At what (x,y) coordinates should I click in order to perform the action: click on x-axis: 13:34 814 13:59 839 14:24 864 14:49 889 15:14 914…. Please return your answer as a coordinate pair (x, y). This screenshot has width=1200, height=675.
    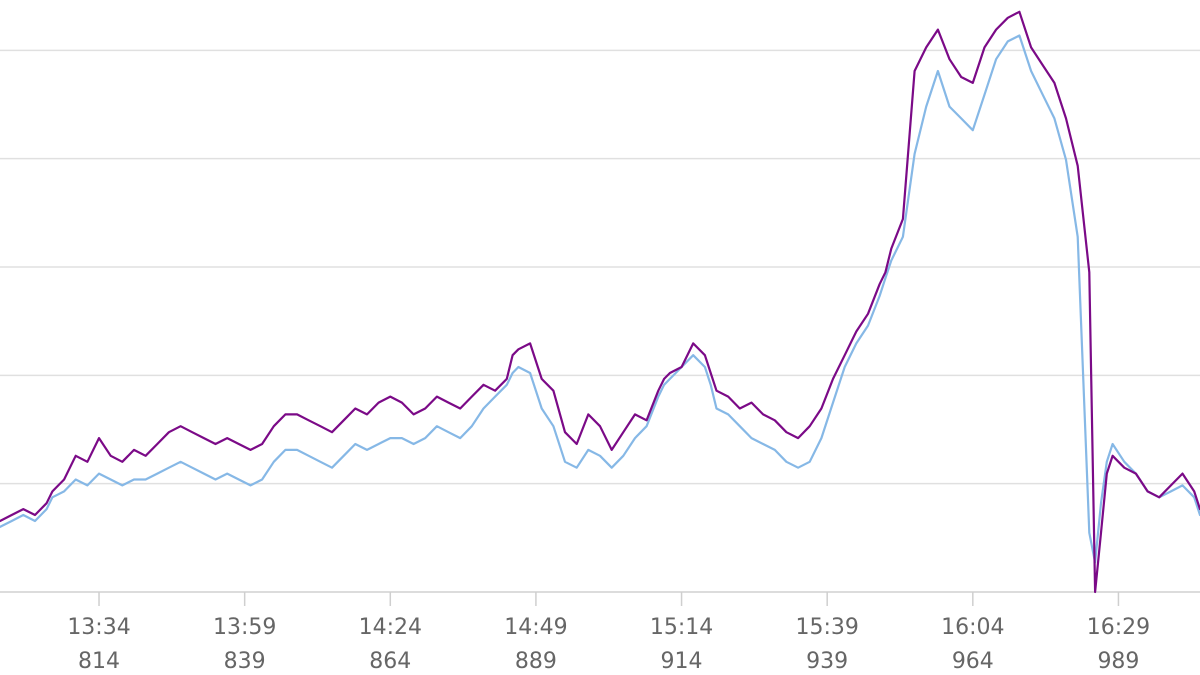
    Looking at the image, I should click on (608, 633).